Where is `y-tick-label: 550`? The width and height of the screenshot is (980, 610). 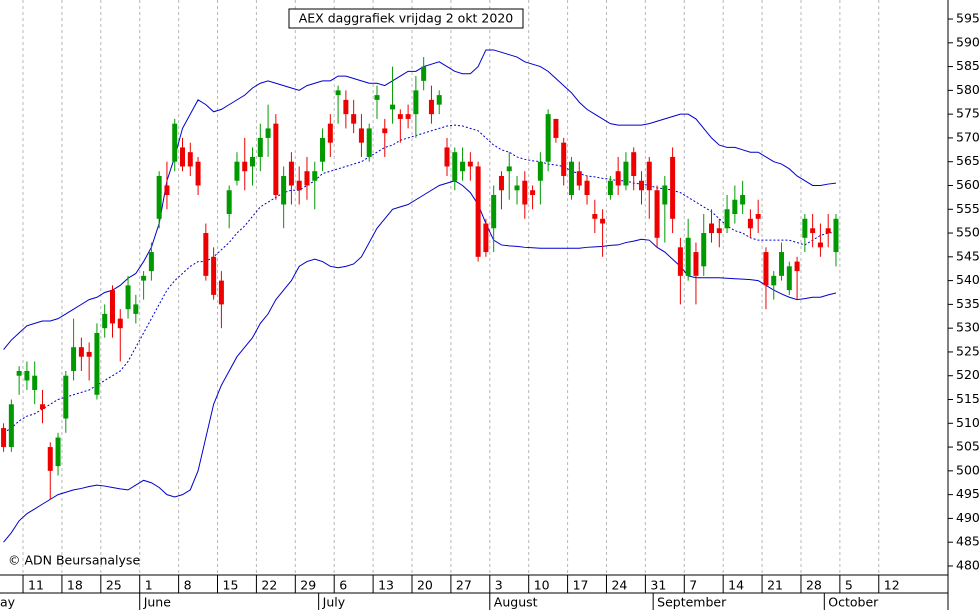 y-tick-label: 550 is located at coordinates (968, 232).